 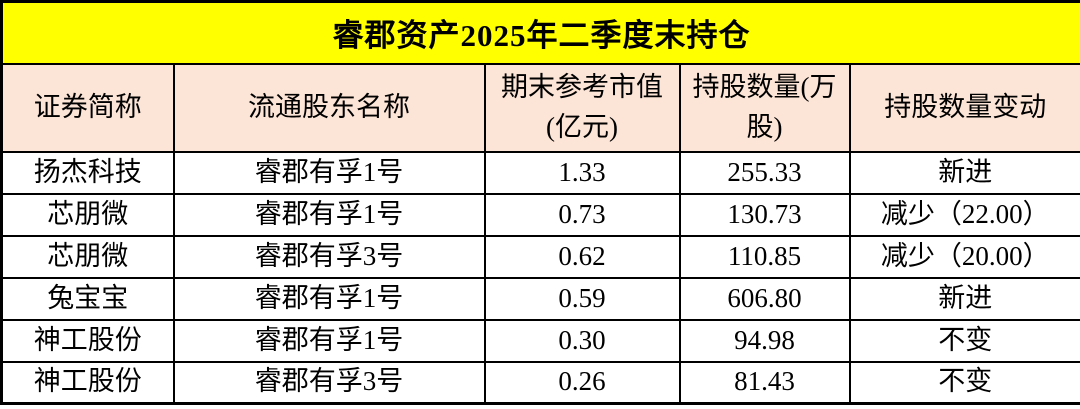 I want to click on cell-share-change: 减少（20.00）, so click(x=964, y=256).